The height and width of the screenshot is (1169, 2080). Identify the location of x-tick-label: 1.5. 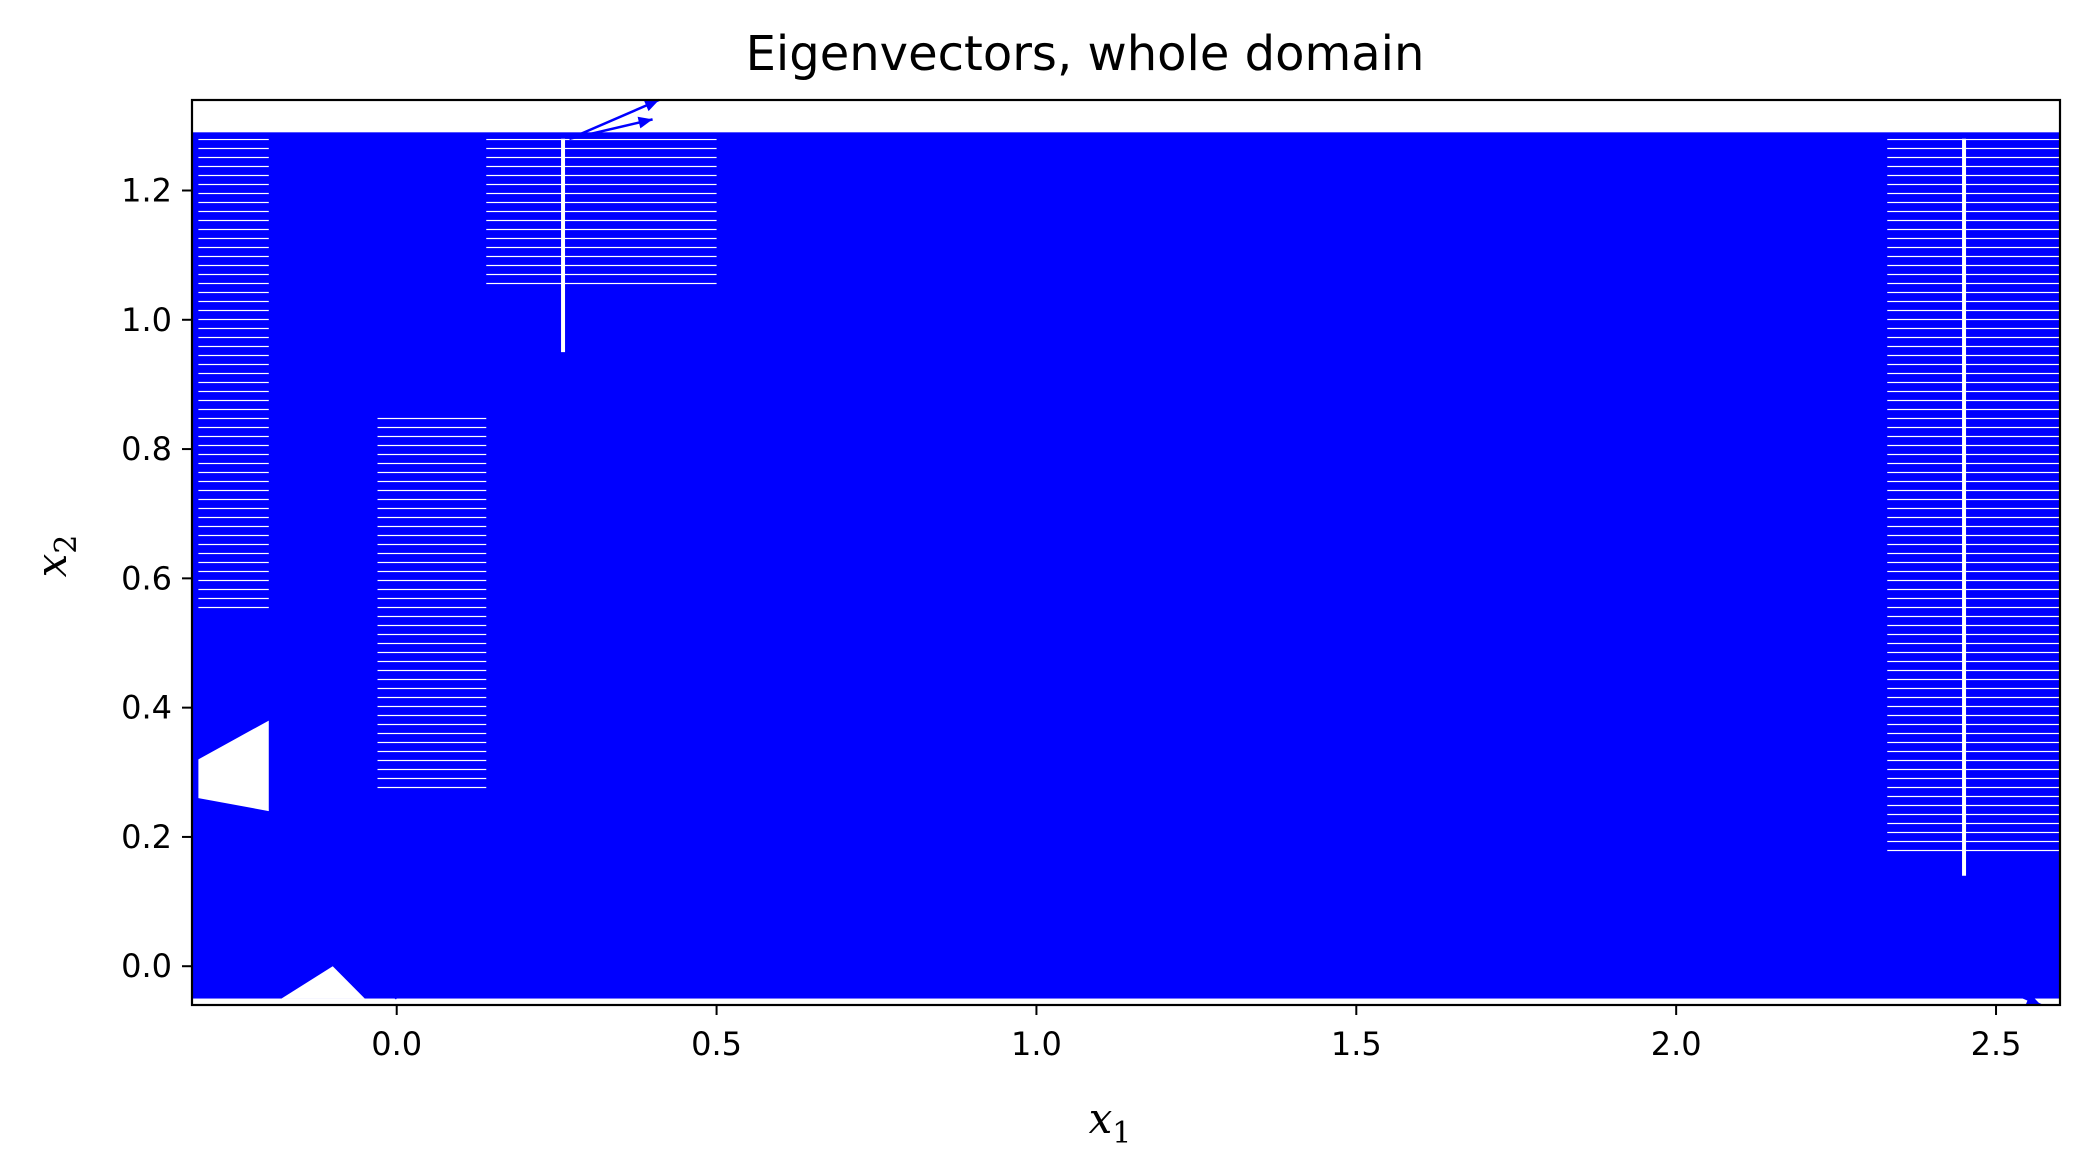
(1356, 1044).